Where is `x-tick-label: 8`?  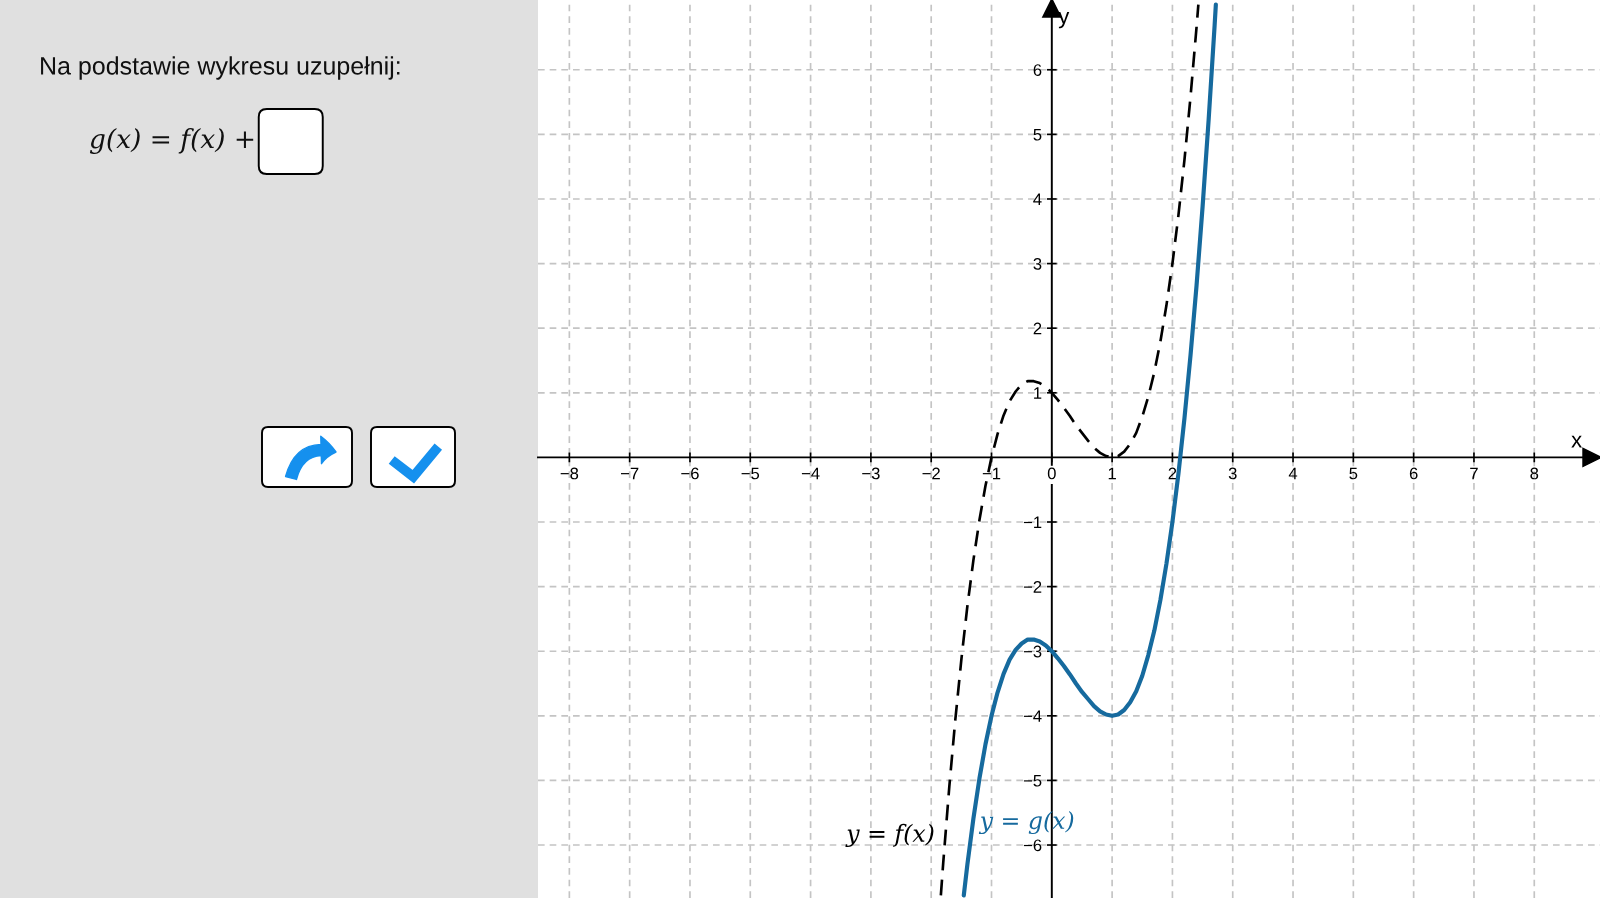 x-tick-label: 8 is located at coordinates (1534, 473).